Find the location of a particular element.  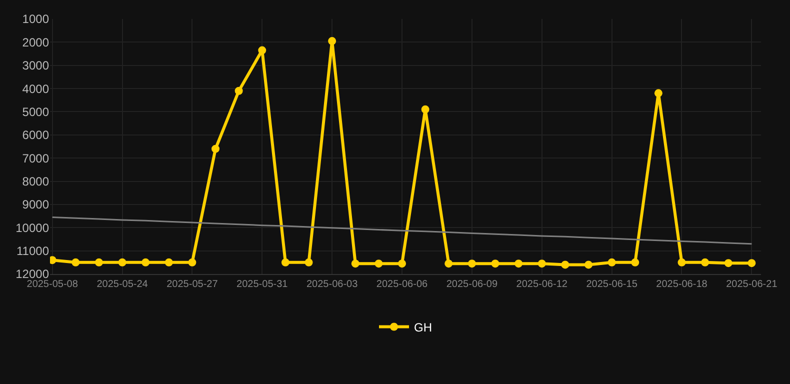

x-tick-label: 2025-06-03 is located at coordinates (332, 284).